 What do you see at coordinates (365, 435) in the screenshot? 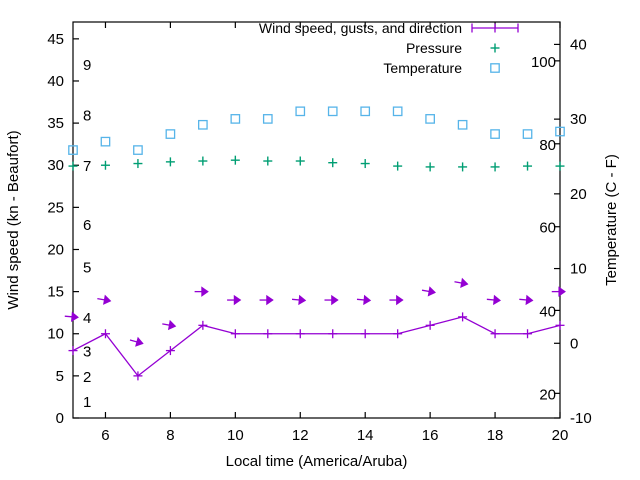
I see `x-axis-tick-label: 14` at bounding box center [365, 435].